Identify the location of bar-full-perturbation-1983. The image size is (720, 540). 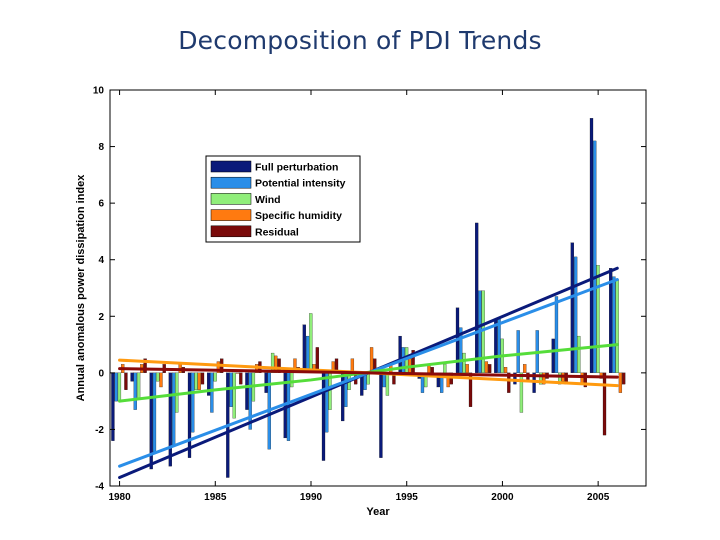
(170, 419).